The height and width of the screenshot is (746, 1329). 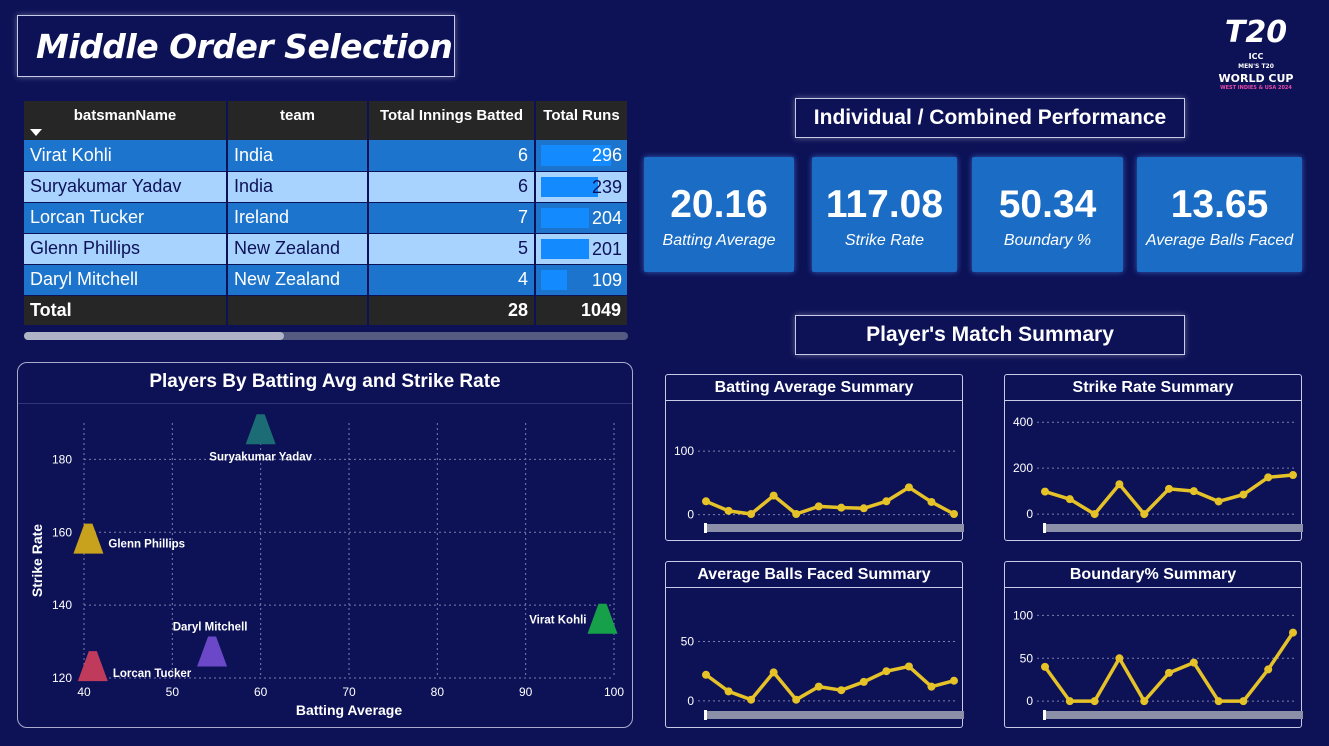 I want to click on divider, so click(x=325, y=403).